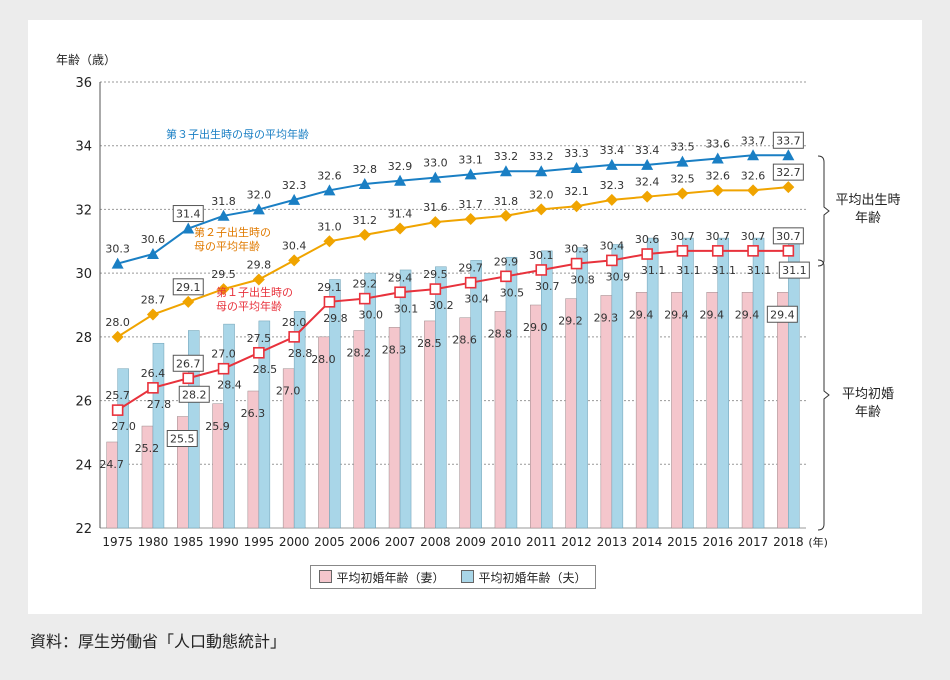  I want to click on annotation-first-child-2: 母の平均年齢, so click(249, 306).